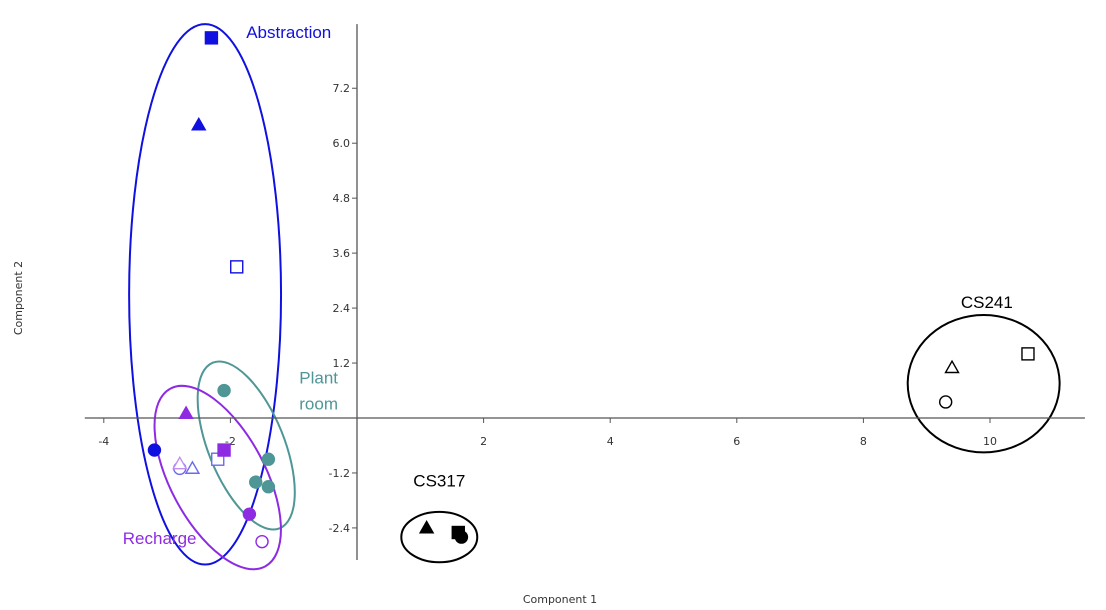 This screenshot has height=610, width=1106. I want to click on x-tick-label: 10, so click(990, 441).